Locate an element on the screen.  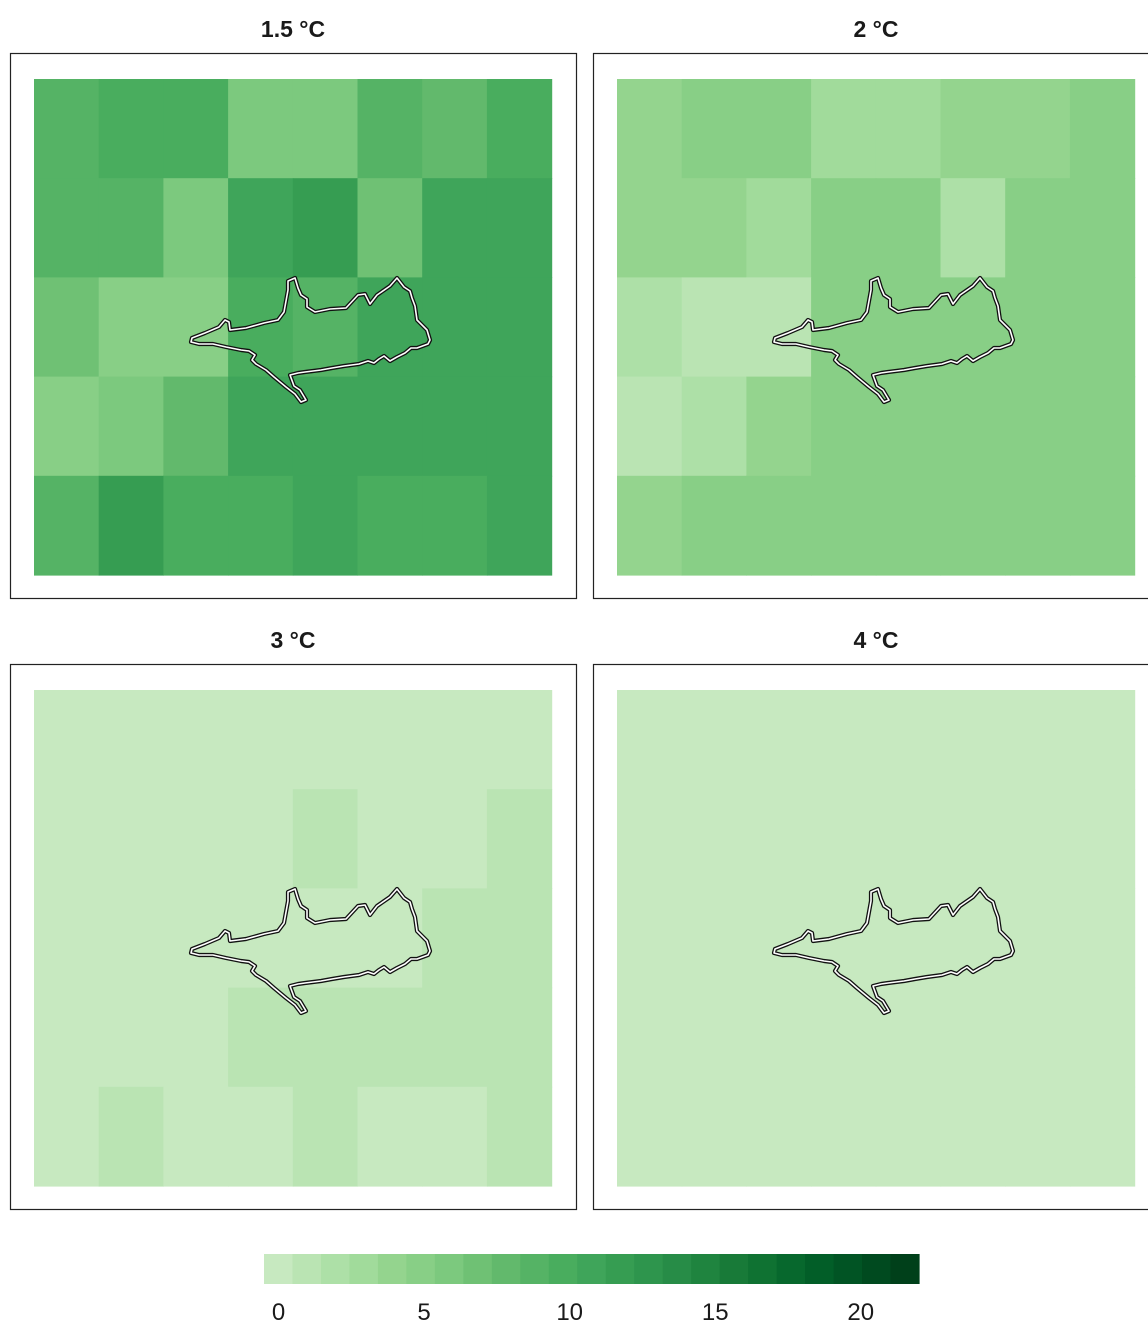
colorbar-tick-label: 20 is located at coordinates (860, 1312).